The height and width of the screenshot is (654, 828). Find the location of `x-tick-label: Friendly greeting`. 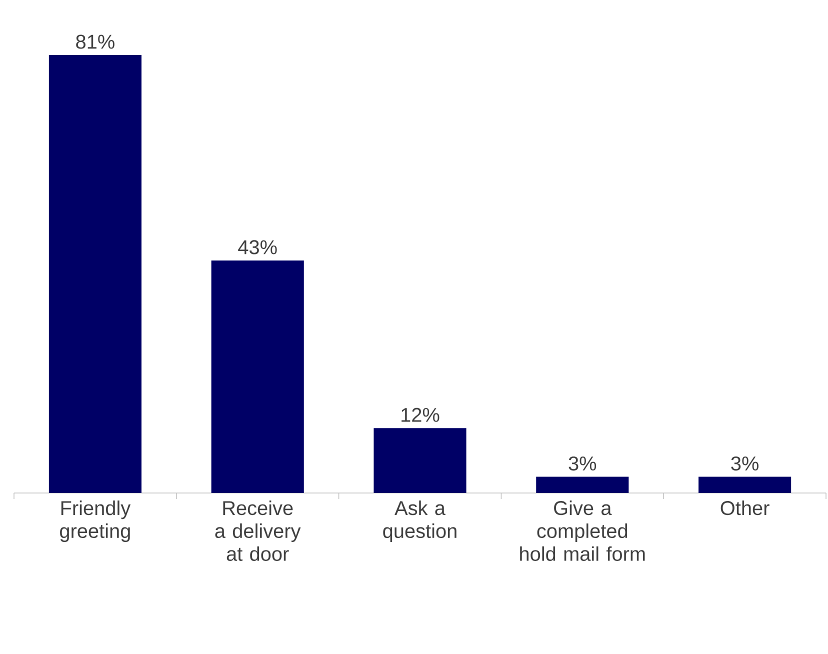

x-tick-label: Friendly greeting is located at coordinates (95, 521).